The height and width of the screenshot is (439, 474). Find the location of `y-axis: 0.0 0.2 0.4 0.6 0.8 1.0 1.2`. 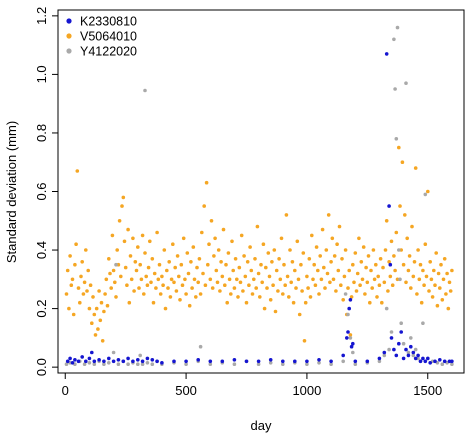

y-axis: 0.0 0.2 0.4 0.6 0.8 1.0 1.2 is located at coordinates (46, 191).